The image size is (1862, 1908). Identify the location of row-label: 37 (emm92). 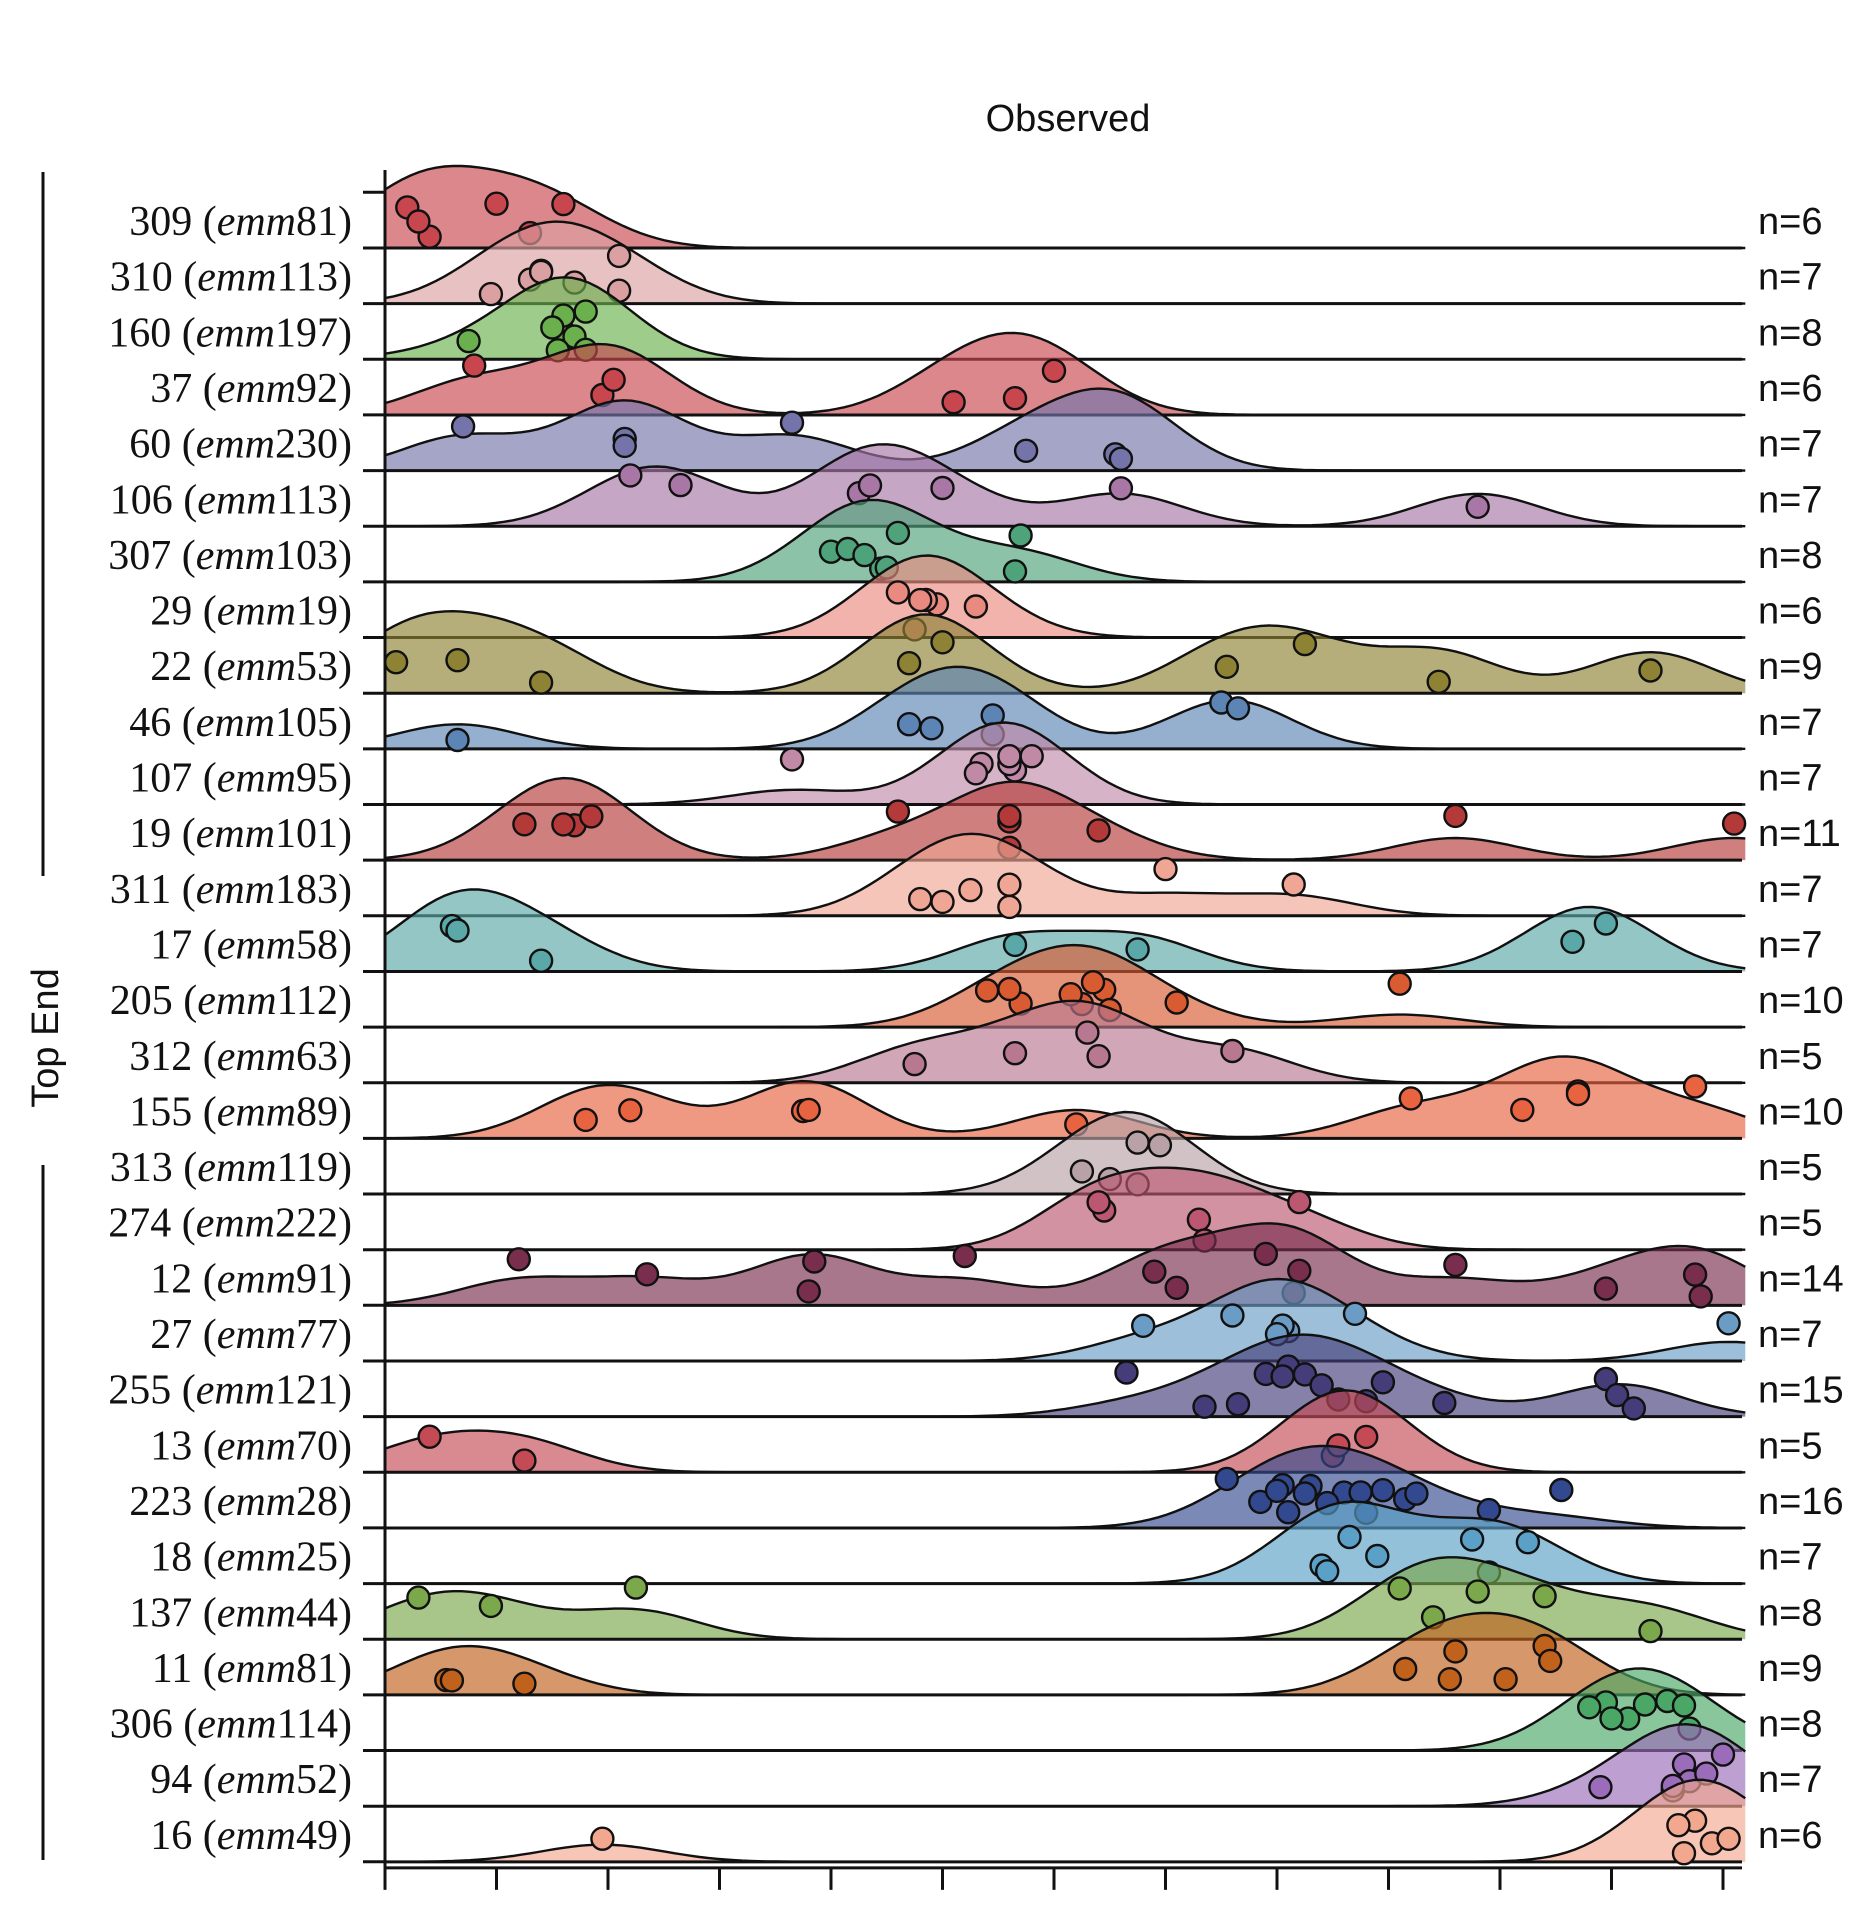
(251, 389).